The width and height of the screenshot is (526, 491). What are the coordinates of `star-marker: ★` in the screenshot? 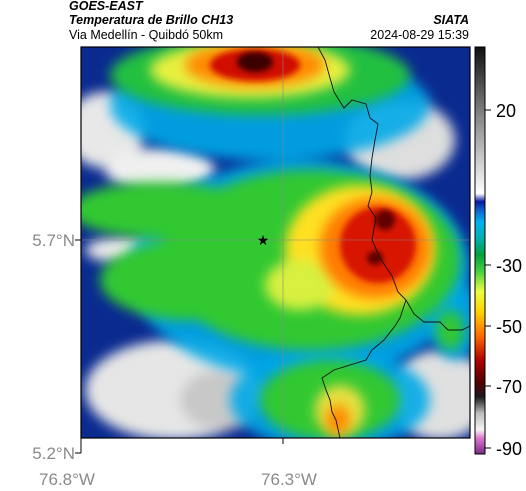 It's located at (263, 241).